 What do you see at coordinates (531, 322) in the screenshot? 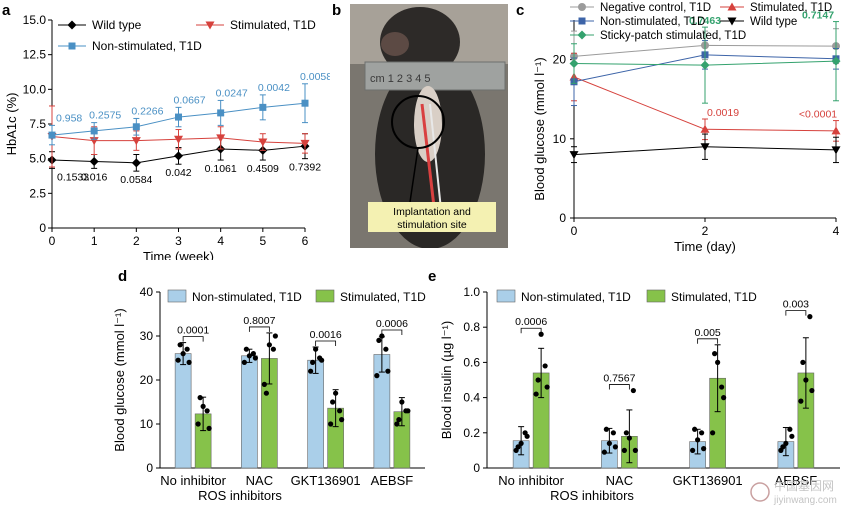
I see `p-value-label: 0.0006` at bounding box center [531, 322].